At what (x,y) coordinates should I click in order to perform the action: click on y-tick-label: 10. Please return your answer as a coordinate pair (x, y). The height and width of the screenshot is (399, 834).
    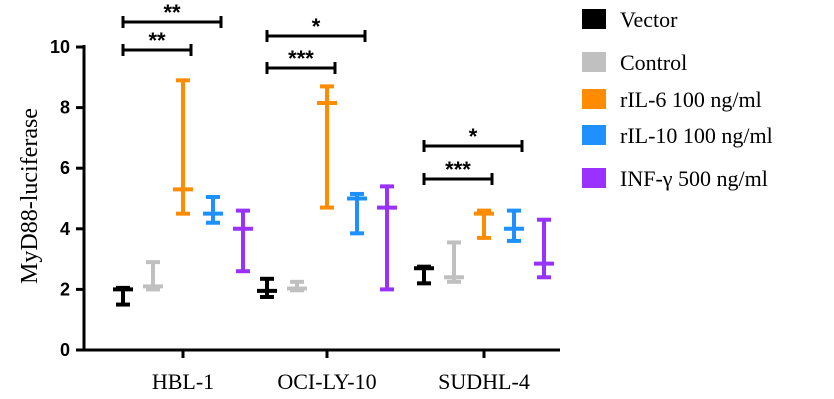
    Looking at the image, I should click on (60, 47).